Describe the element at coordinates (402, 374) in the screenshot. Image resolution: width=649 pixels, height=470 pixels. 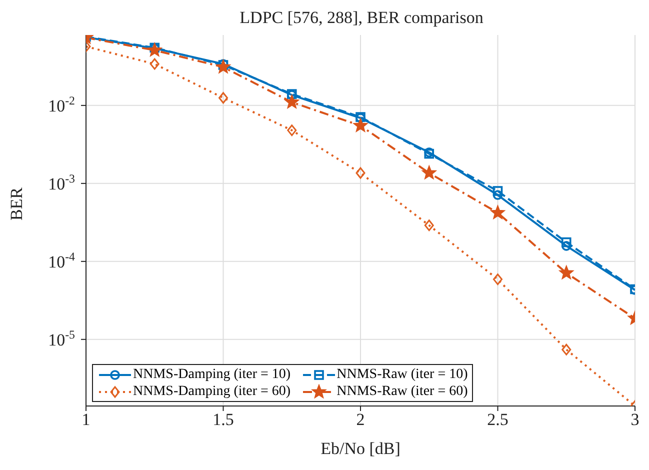
I see `legend-label: NNMS-Raw (iter = 10)` at that location.